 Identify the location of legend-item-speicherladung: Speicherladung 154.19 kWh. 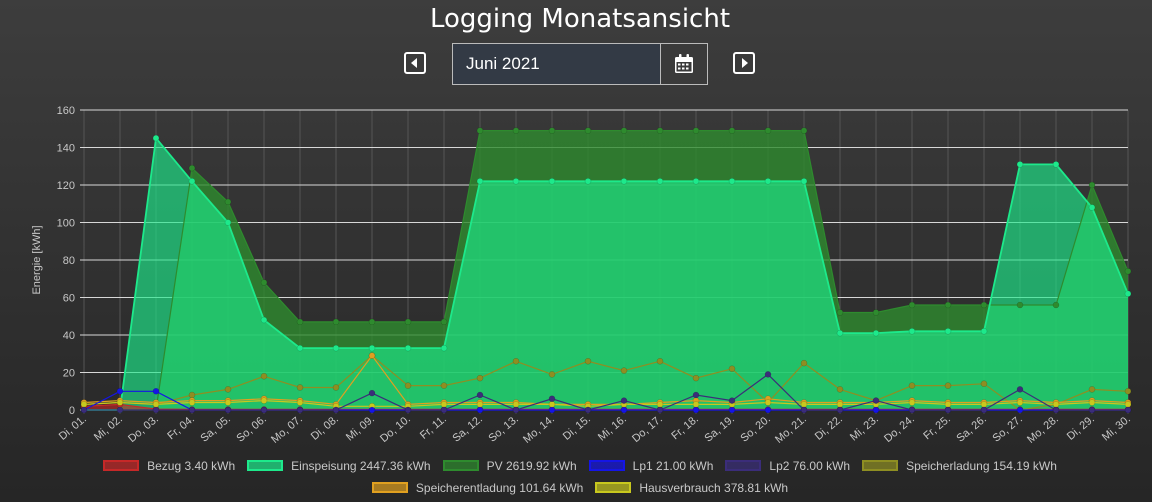
(959, 466).